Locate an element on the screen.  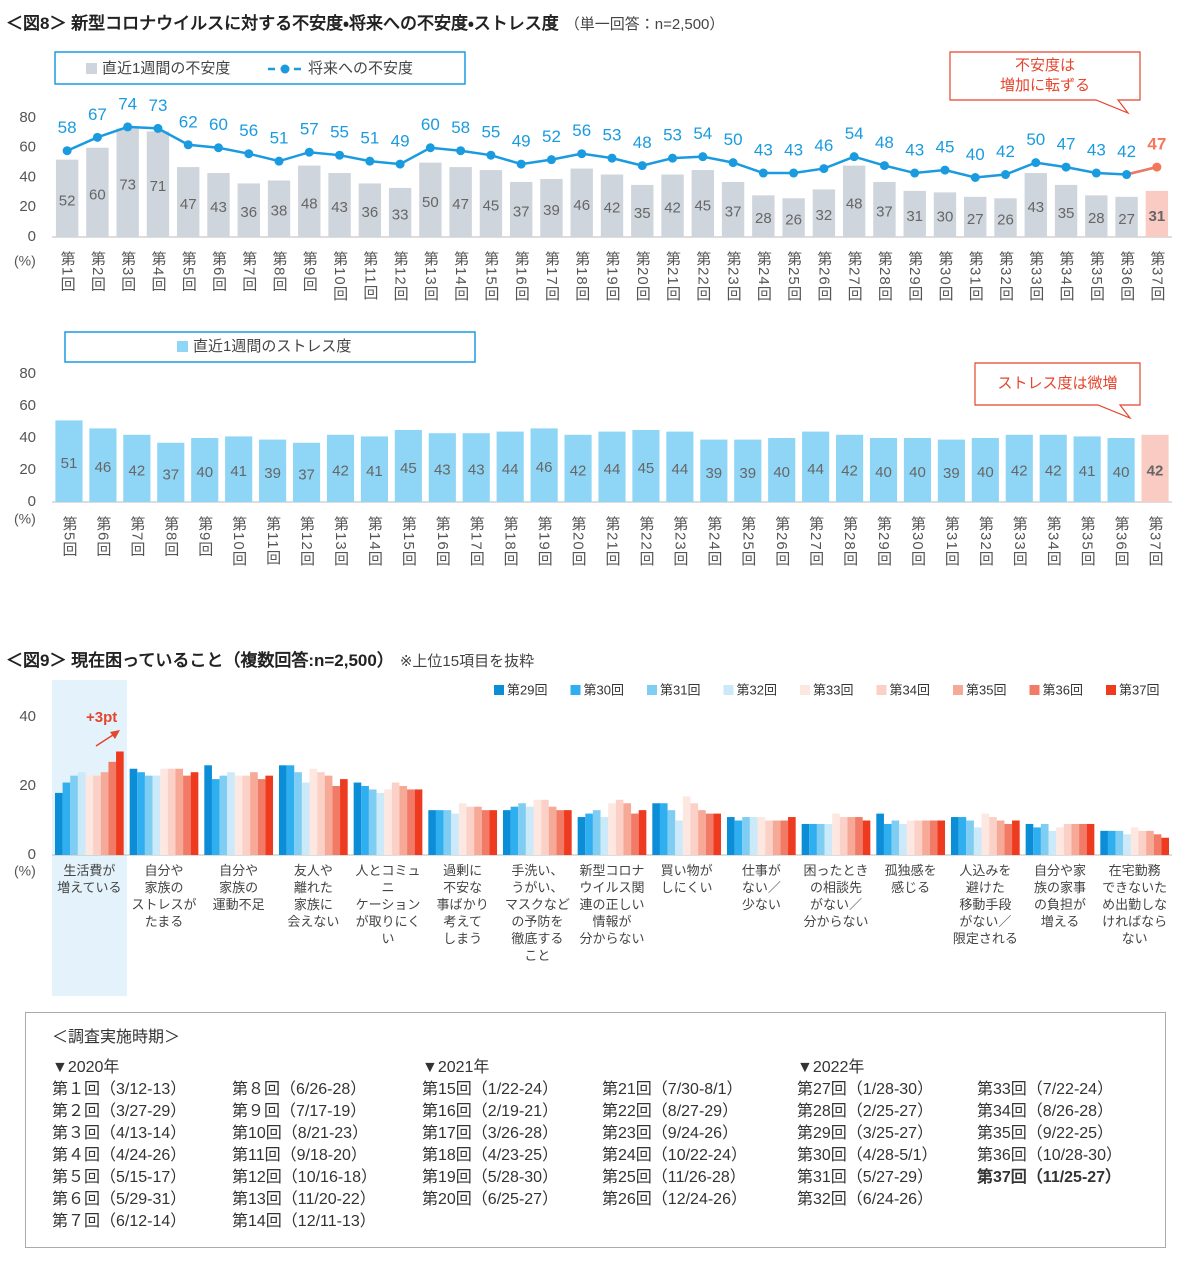
value-label: 40 is located at coordinates (917, 472).